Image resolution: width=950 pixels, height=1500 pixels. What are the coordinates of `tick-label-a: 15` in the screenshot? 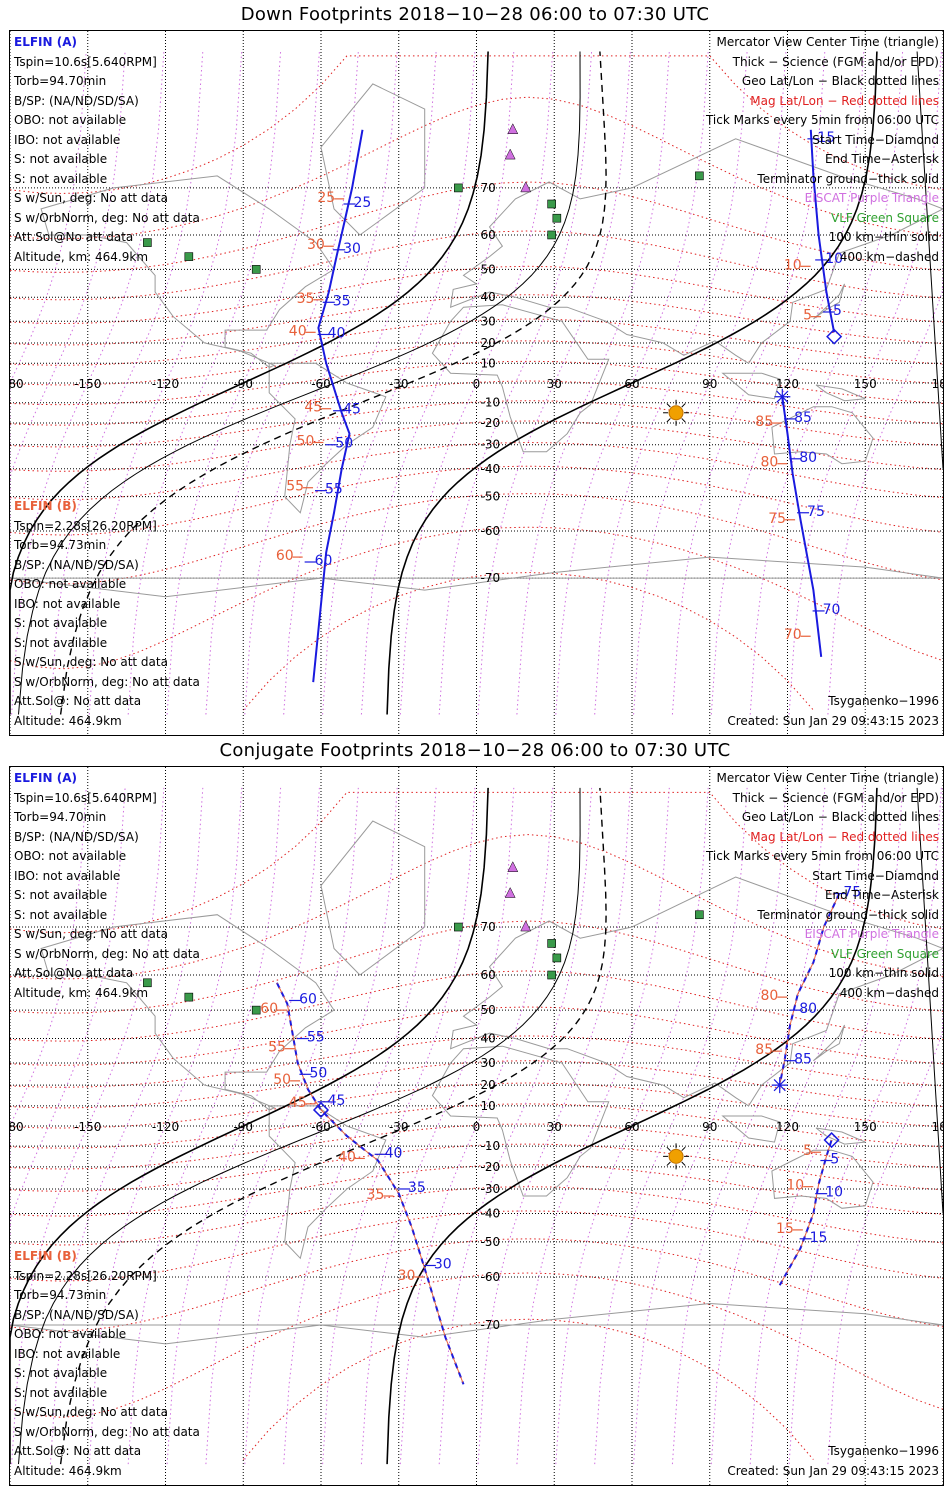 It's located at (819, 1238).